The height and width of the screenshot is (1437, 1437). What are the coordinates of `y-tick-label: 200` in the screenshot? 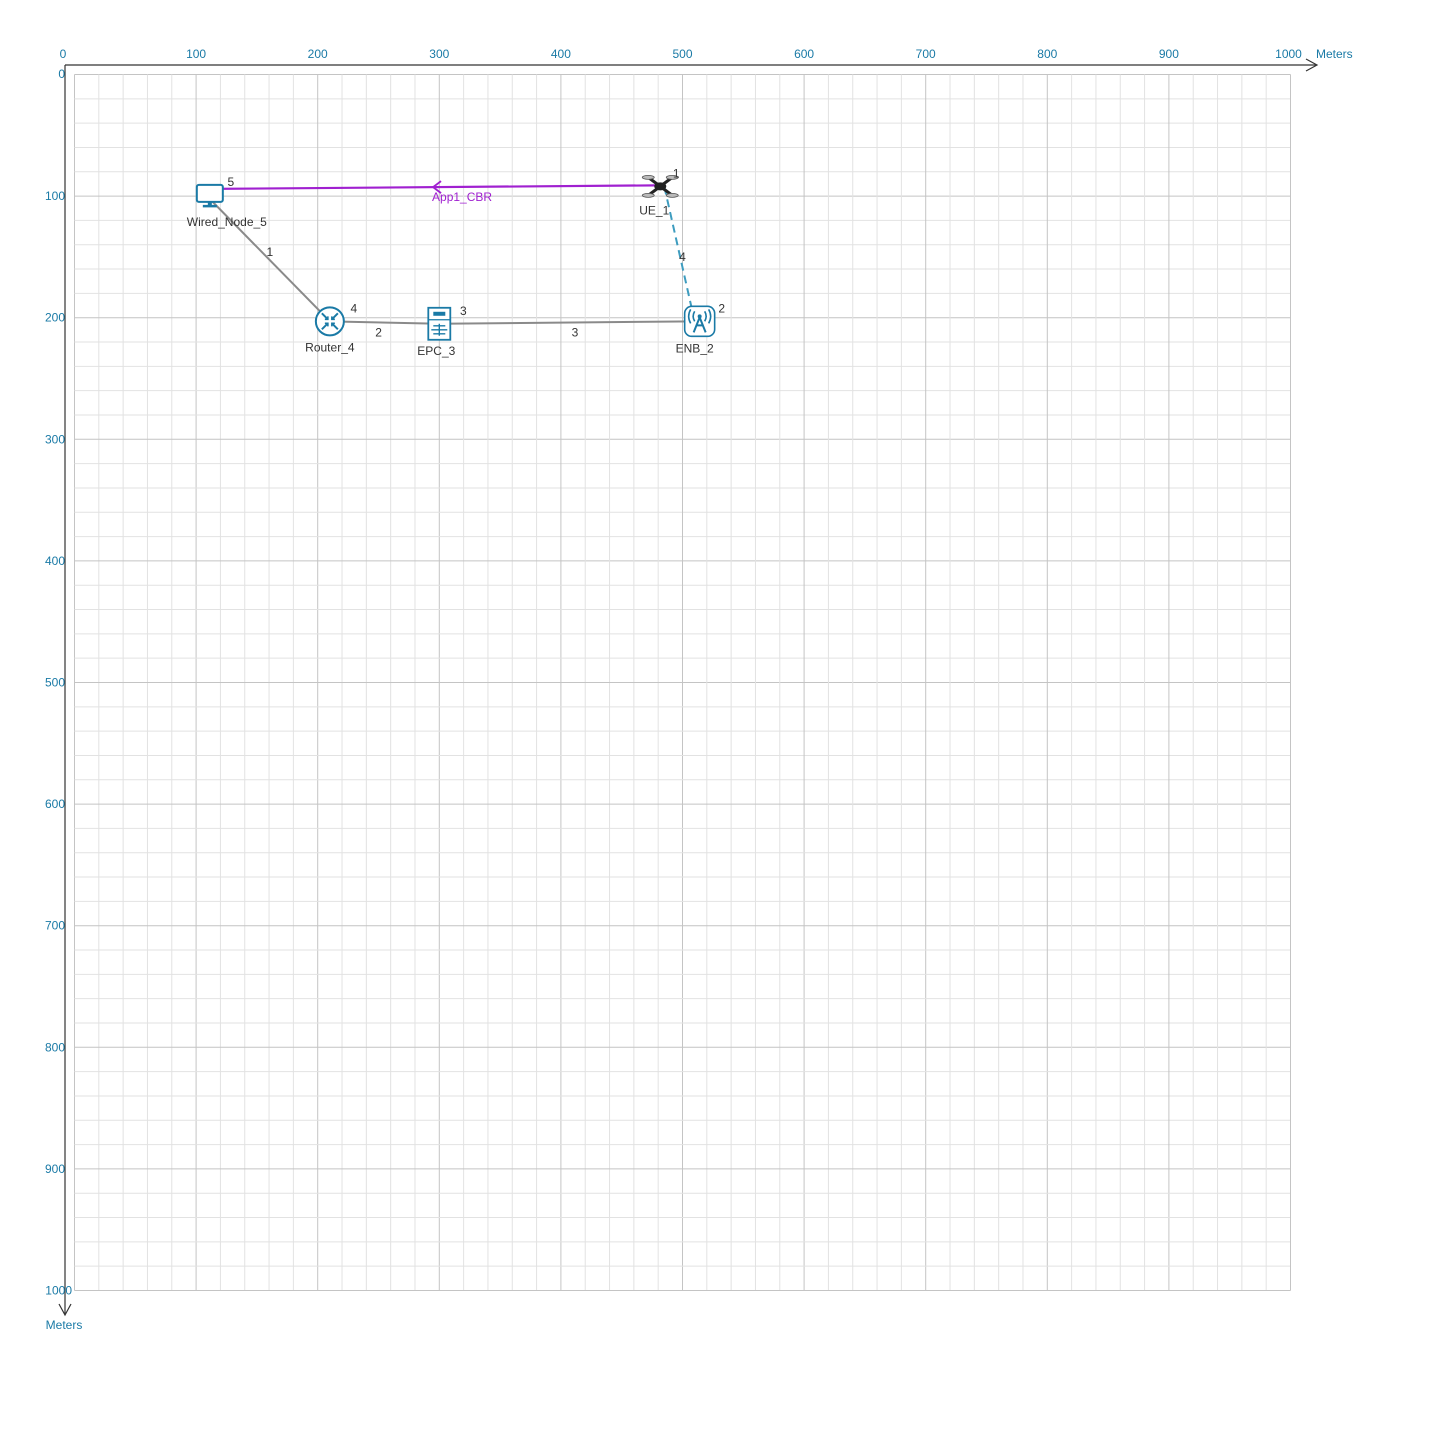 It's located at (55, 318).